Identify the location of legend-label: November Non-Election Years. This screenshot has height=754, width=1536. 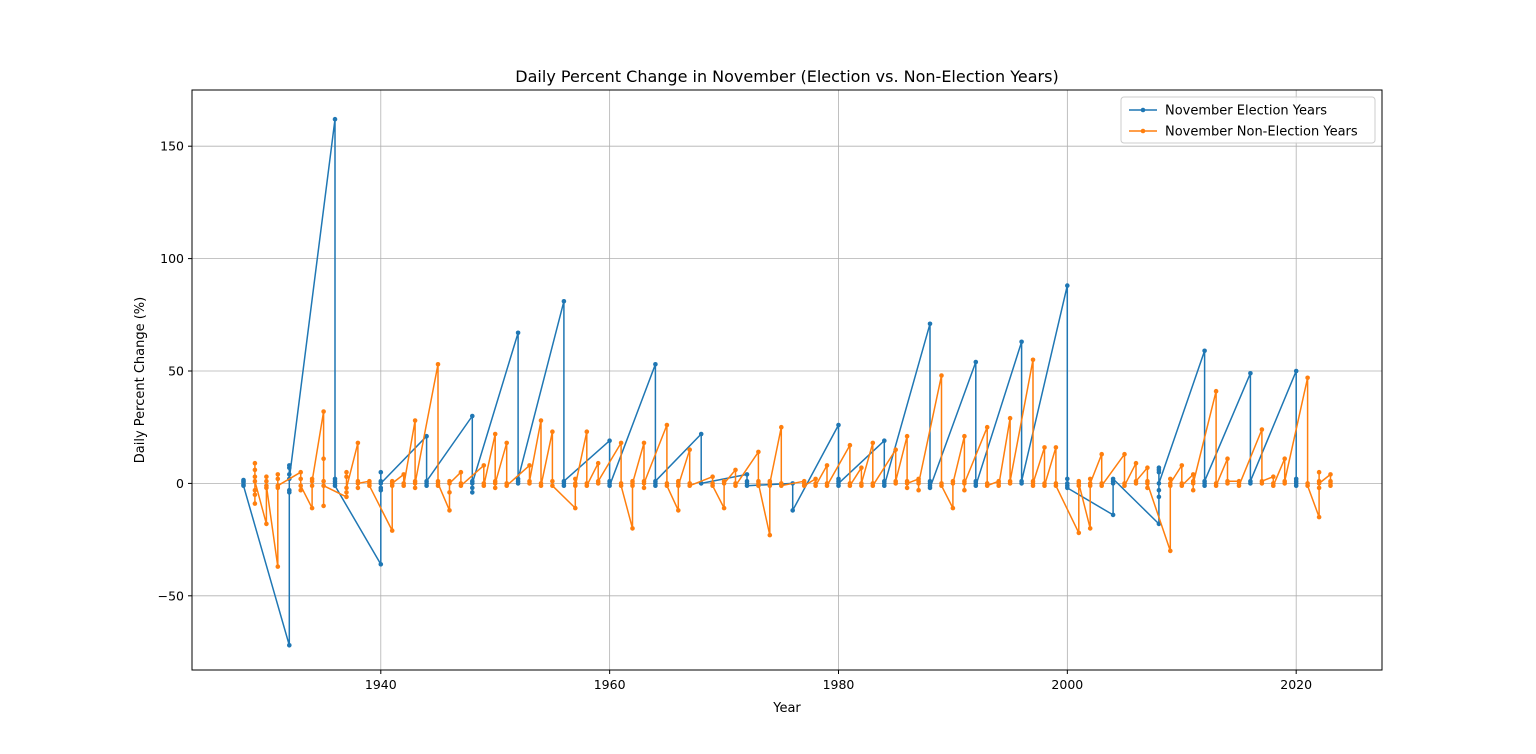
(1261, 132).